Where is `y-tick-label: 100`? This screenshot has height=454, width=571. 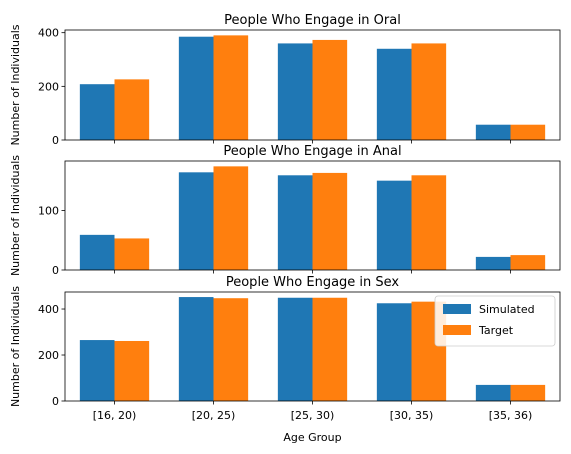 y-tick-label: 100 is located at coordinates (48, 210).